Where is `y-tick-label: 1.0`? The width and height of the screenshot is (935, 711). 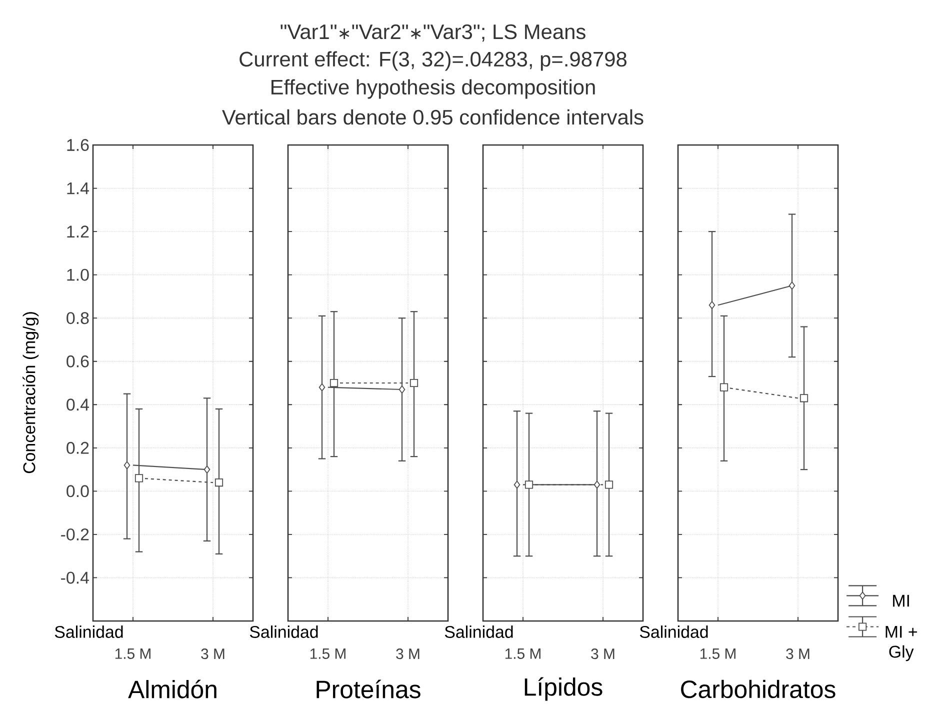 y-tick-label: 1.0 is located at coordinates (78, 274).